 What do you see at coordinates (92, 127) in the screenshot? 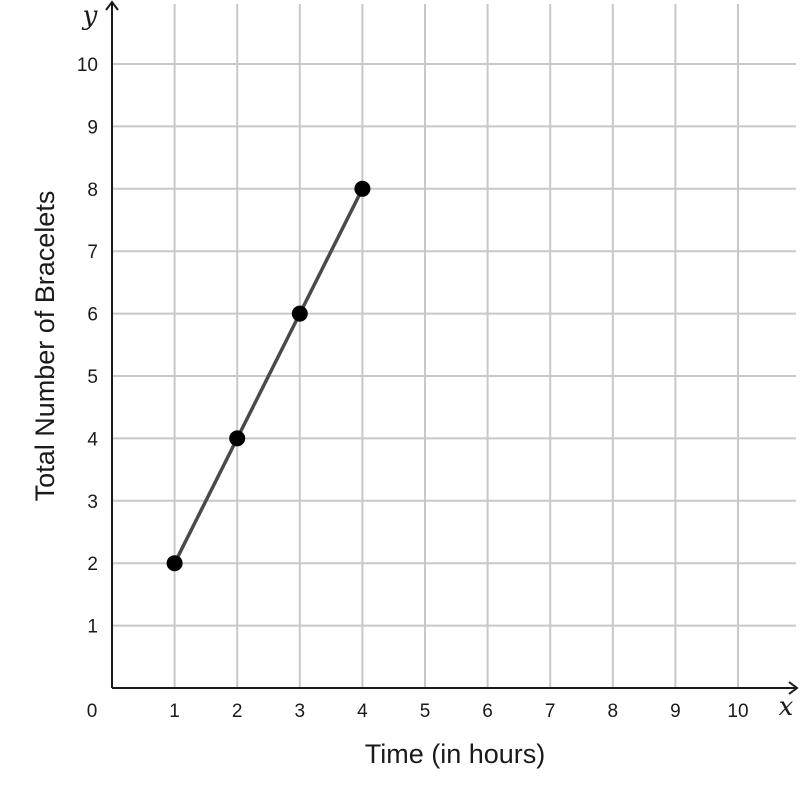
I see `y-tick-label: 9` at bounding box center [92, 127].